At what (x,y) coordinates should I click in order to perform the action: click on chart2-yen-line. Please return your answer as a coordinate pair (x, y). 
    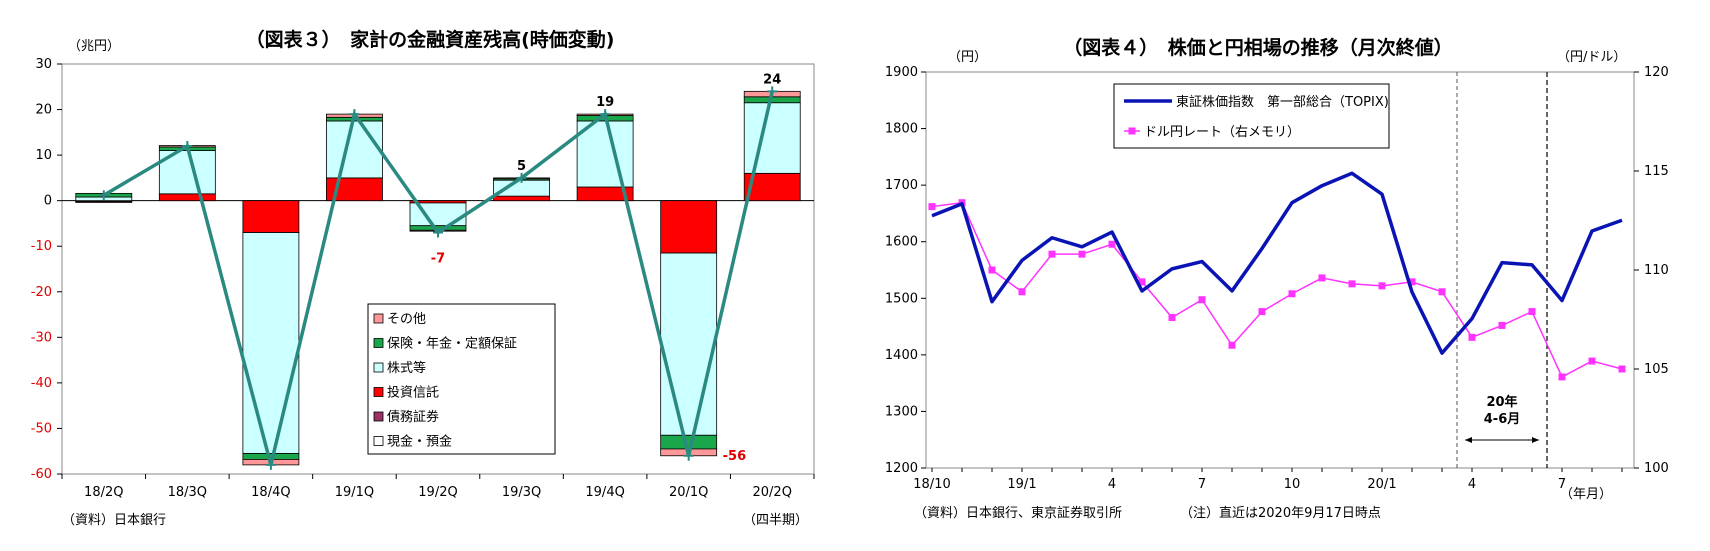
    Looking at the image, I should click on (1277, 289).